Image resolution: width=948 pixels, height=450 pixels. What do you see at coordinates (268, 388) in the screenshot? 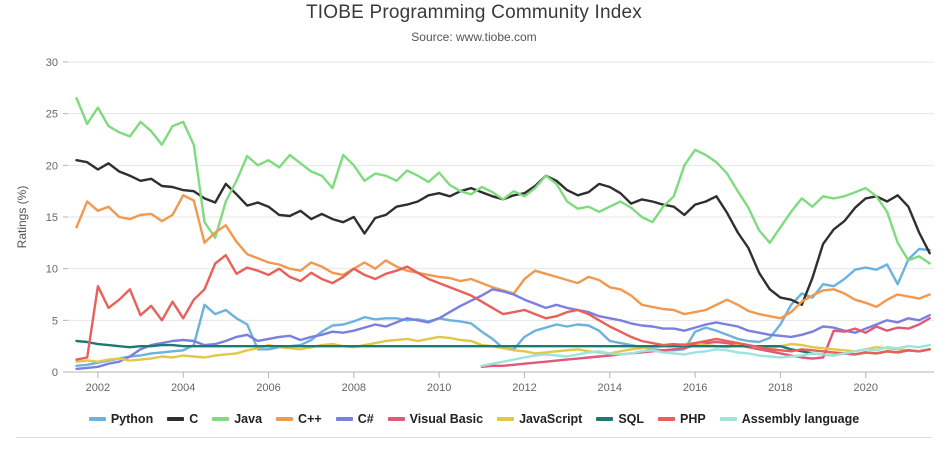
I see `x-axis-tick-label: 2006` at bounding box center [268, 388].